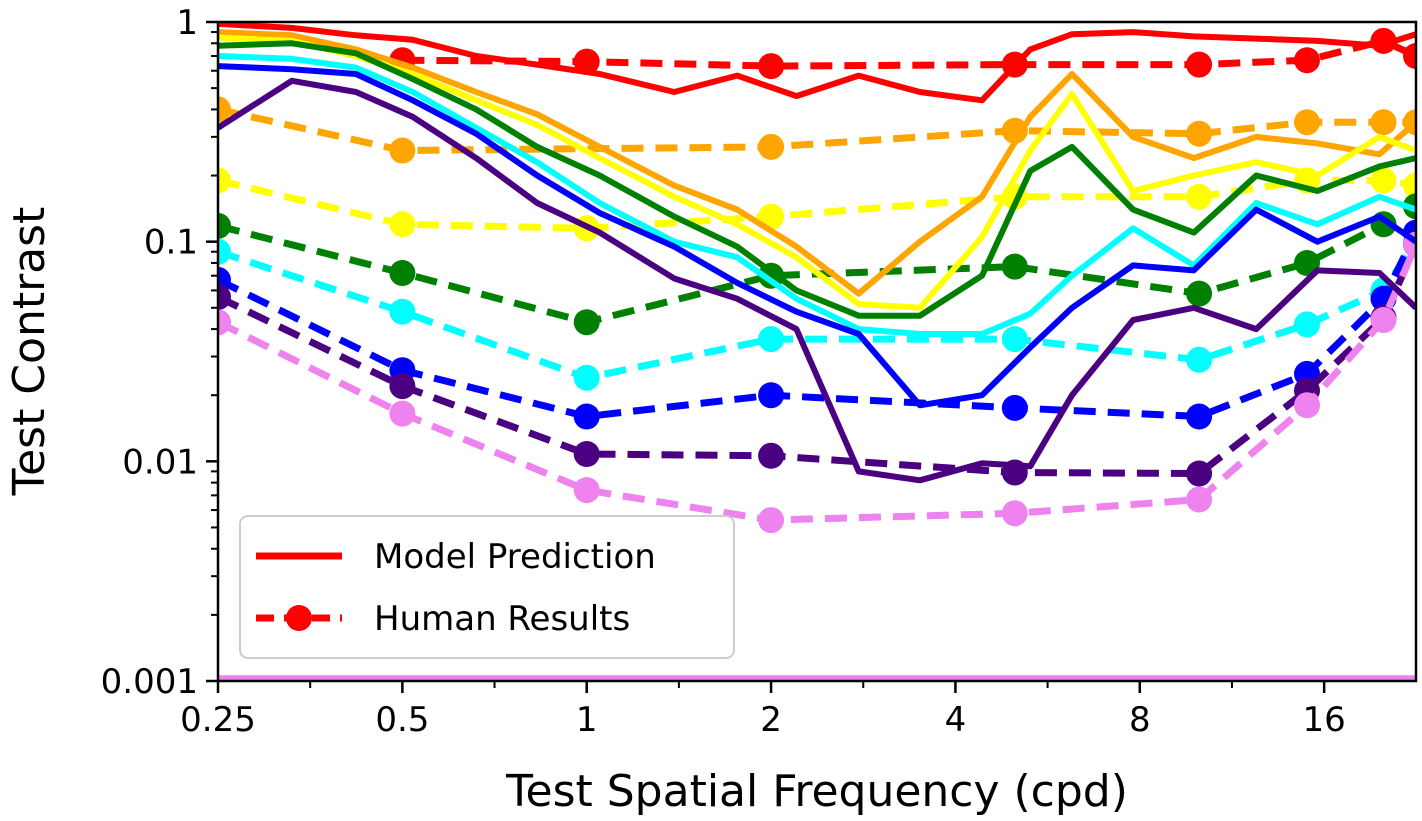  Describe the element at coordinates (1324, 720) in the screenshot. I see `x-tick-label: 16` at that location.